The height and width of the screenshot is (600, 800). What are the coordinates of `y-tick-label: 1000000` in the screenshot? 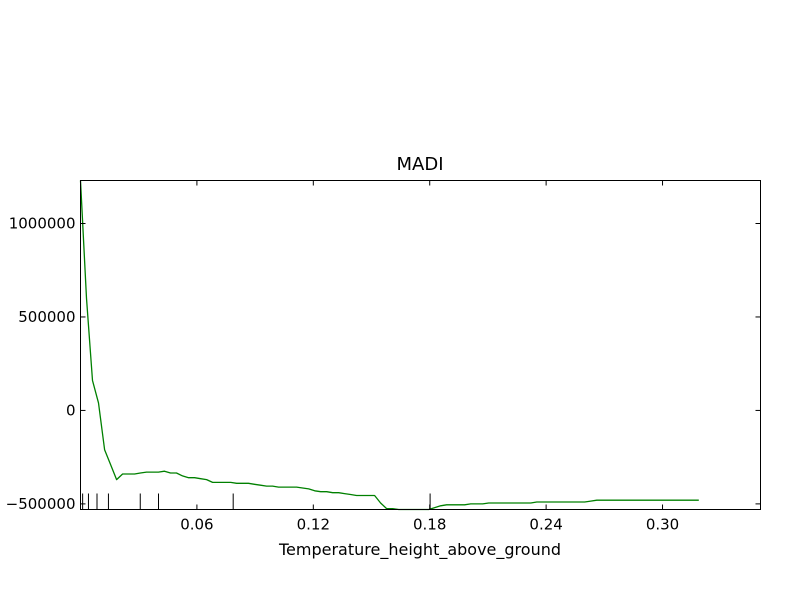 It's located at (42, 223).